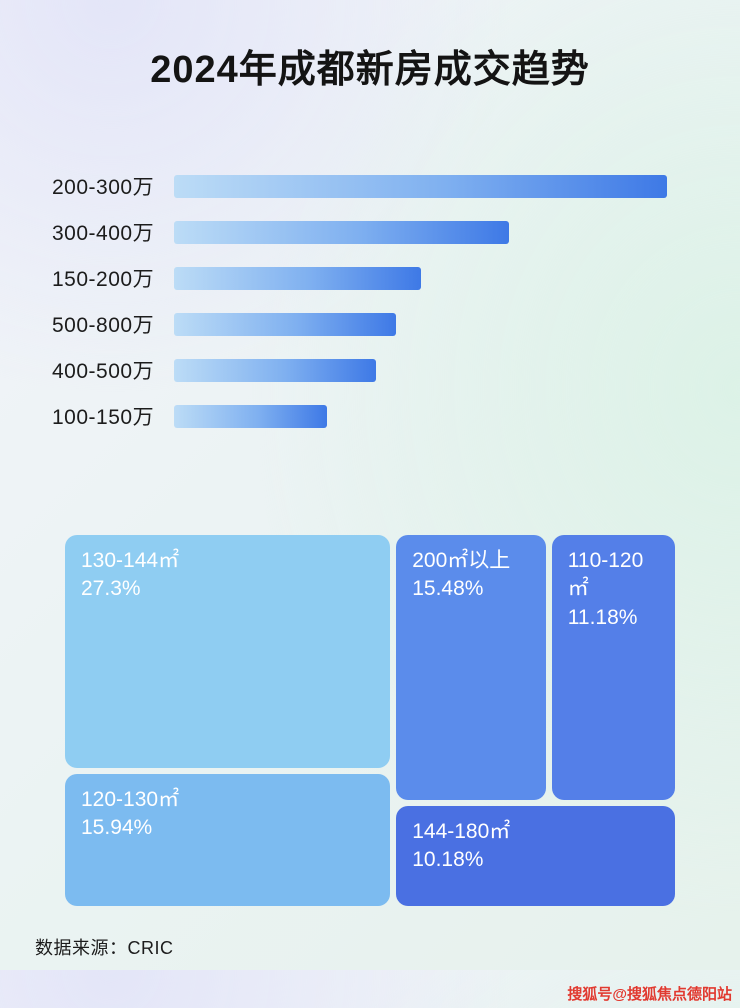 The image size is (740, 1008). I want to click on bar-row: 100-150万, so click(359, 416).